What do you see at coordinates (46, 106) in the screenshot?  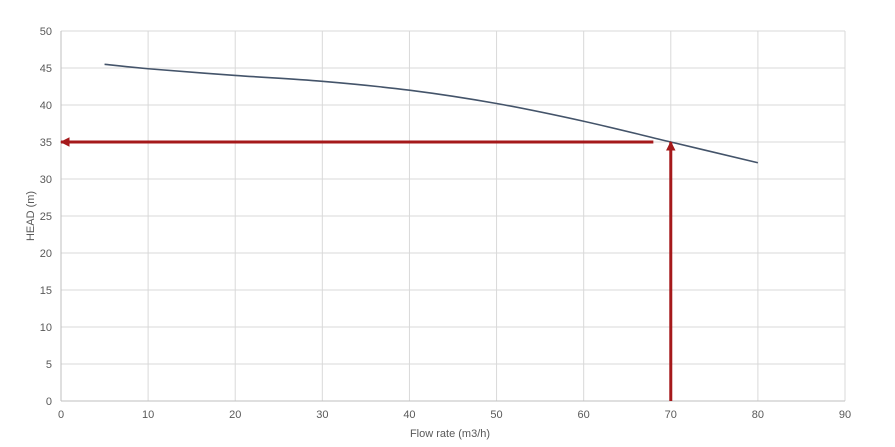 I see `y-tick-label: 40` at bounding box center [46, 106].